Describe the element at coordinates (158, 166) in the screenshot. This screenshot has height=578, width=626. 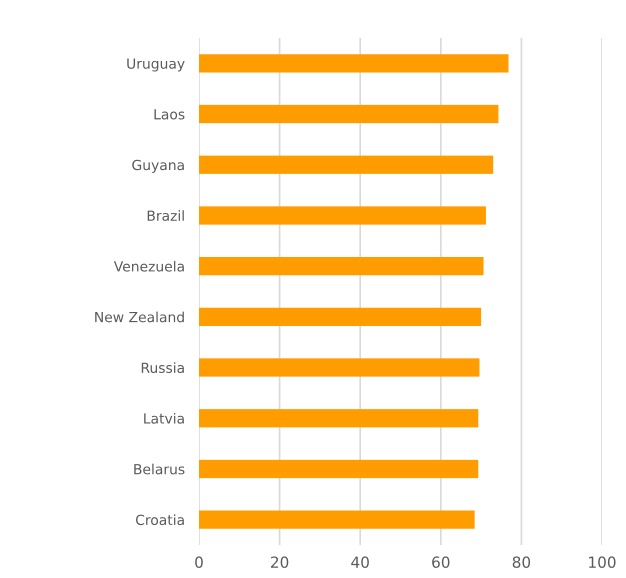
I see `y-tick-label: Guyana` at that location.